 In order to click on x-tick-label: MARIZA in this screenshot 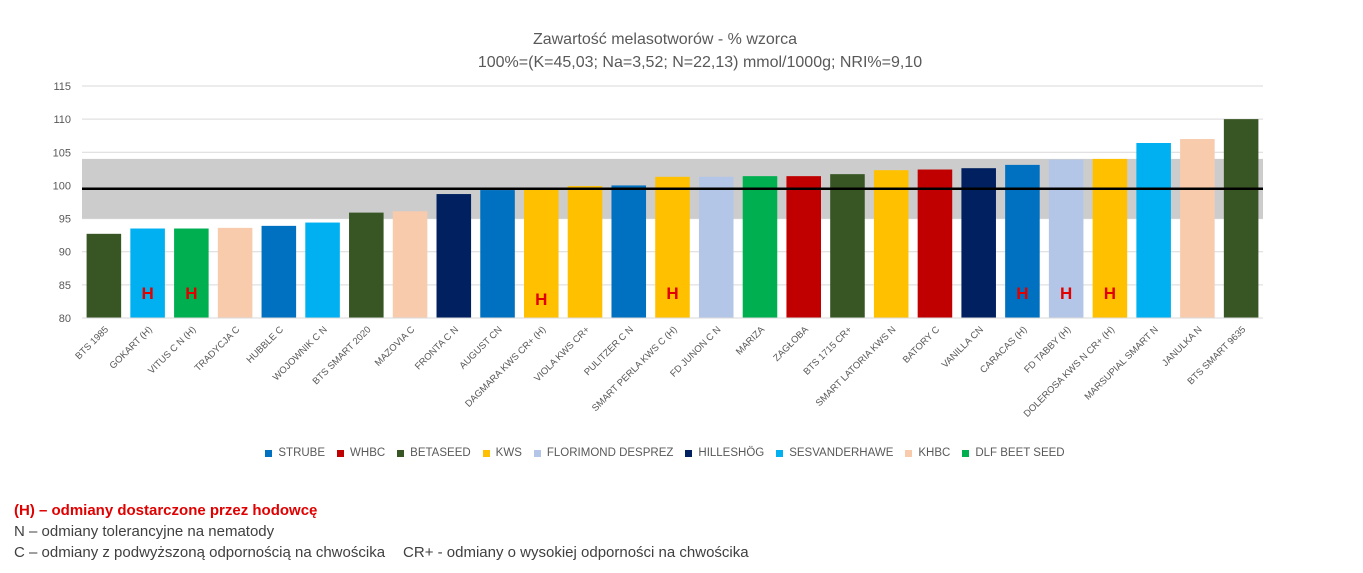, I will do `click(751, 341)`.